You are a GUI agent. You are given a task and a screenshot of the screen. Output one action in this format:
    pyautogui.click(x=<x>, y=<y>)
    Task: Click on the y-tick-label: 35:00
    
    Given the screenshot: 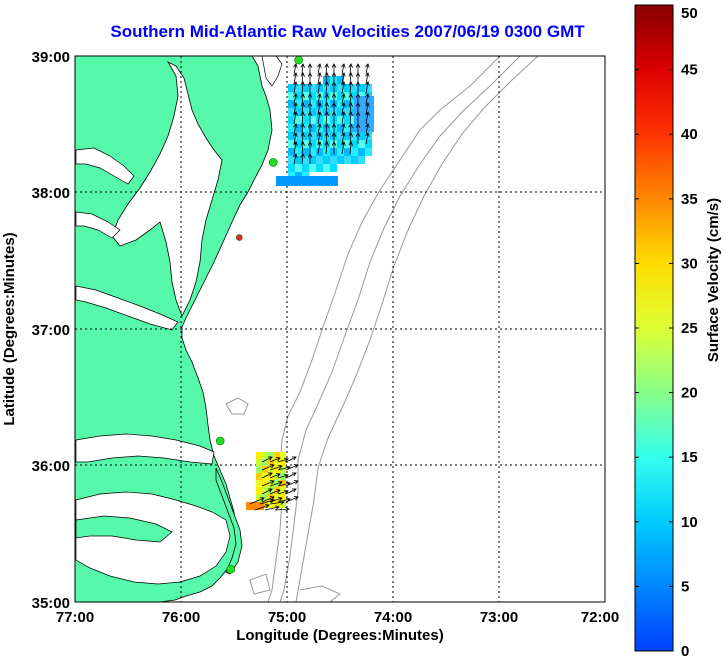 What is the action you would take?
    pyautogui.click(x=51, y=603)
    